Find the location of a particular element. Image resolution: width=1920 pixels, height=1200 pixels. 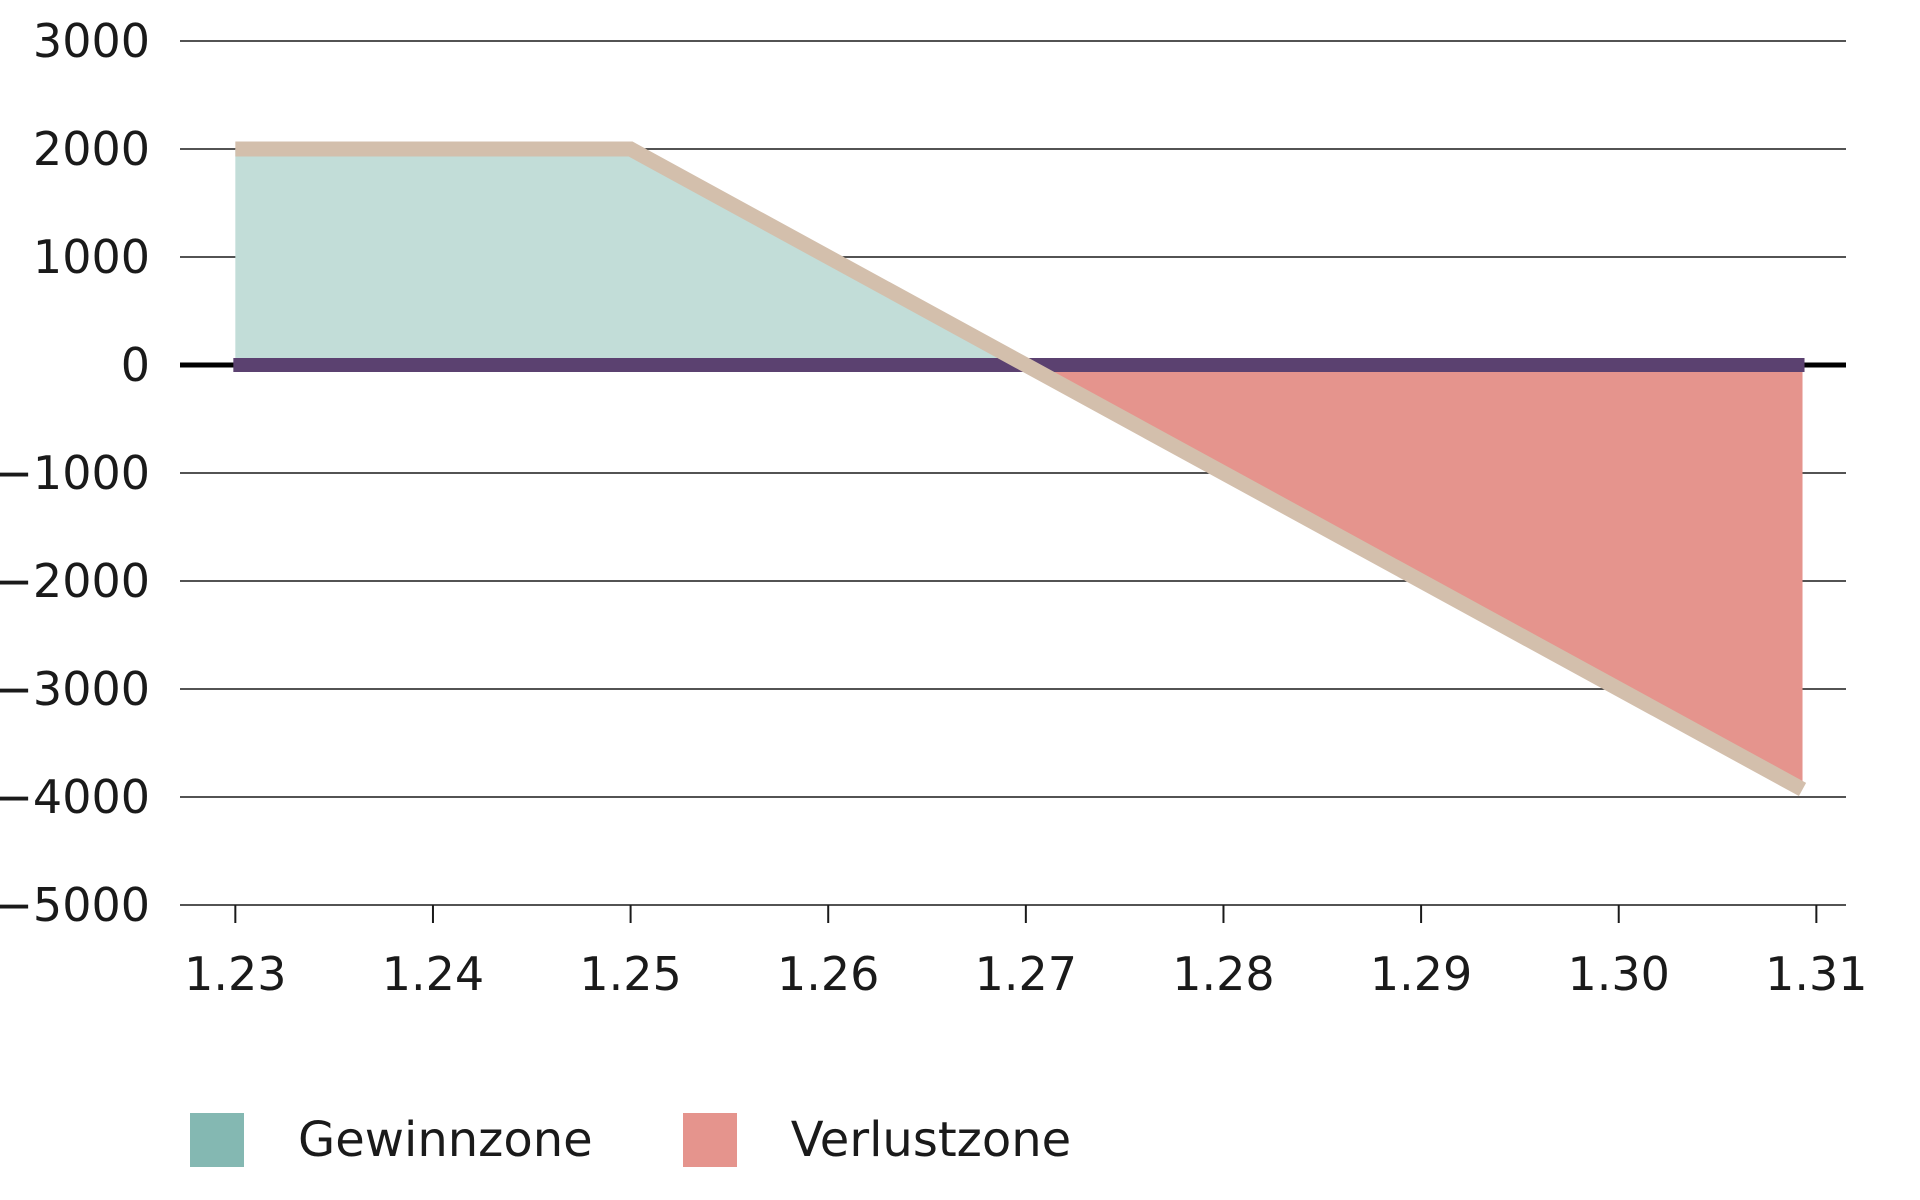

y-tick-label--2000: −2000 is located at coordinates (75, 581).